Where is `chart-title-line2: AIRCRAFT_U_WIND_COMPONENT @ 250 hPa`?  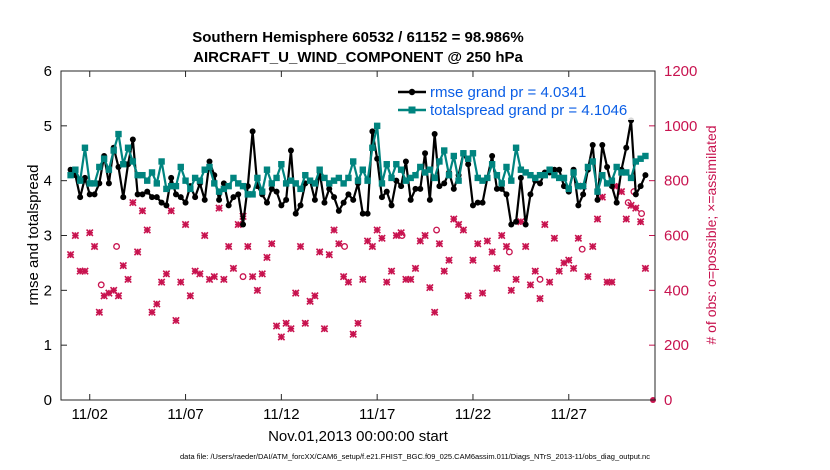 chart-title-line2: AIRCRAFT_U_WIND_COMPONENT @ 250 hPa is located at coordinates (358, 57).